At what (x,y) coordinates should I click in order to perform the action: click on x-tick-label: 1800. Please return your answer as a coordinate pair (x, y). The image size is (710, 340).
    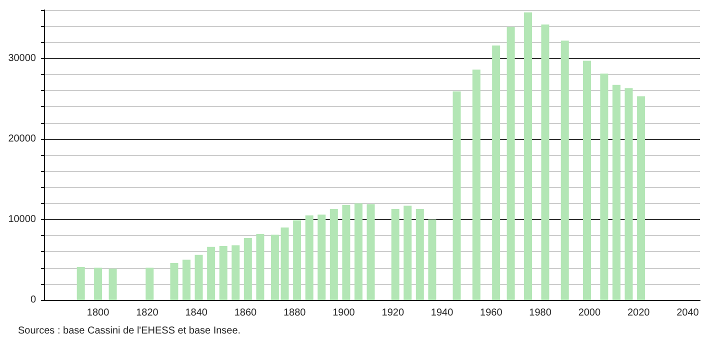
    Looking at the image, I should click on (98, 313).